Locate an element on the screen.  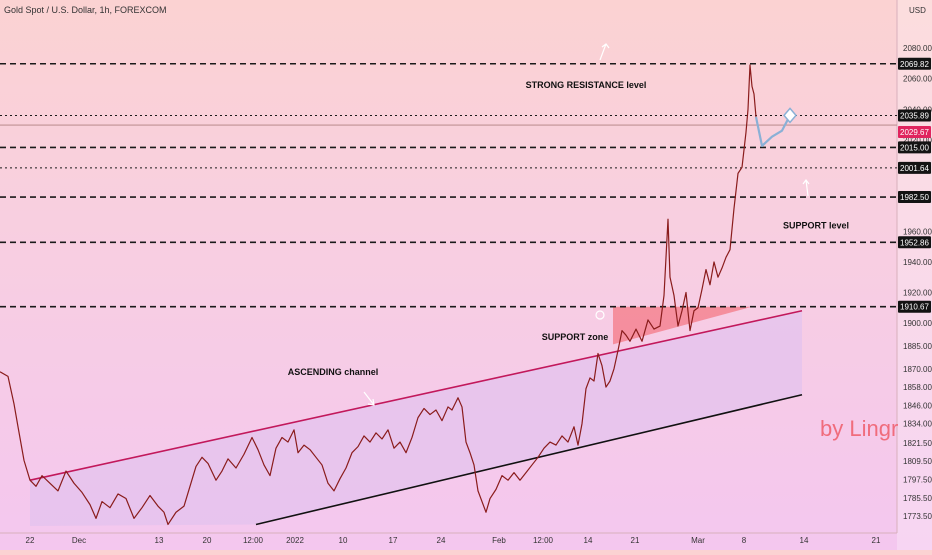
price-tick-label: 1809.50 is located at coordinates (917, 461).